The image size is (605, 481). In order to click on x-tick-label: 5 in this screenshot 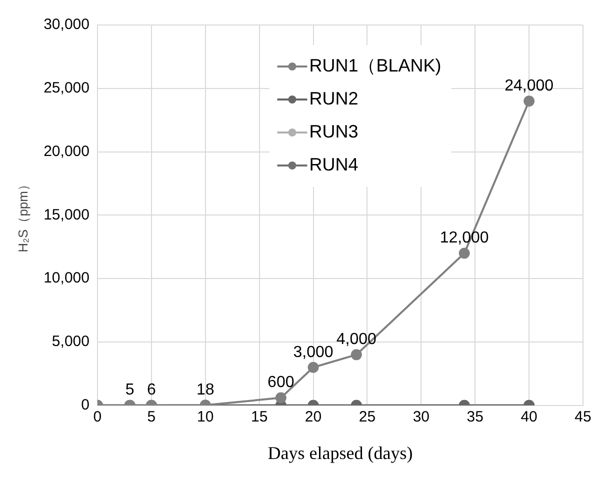, I will do `click(151, 417)`.